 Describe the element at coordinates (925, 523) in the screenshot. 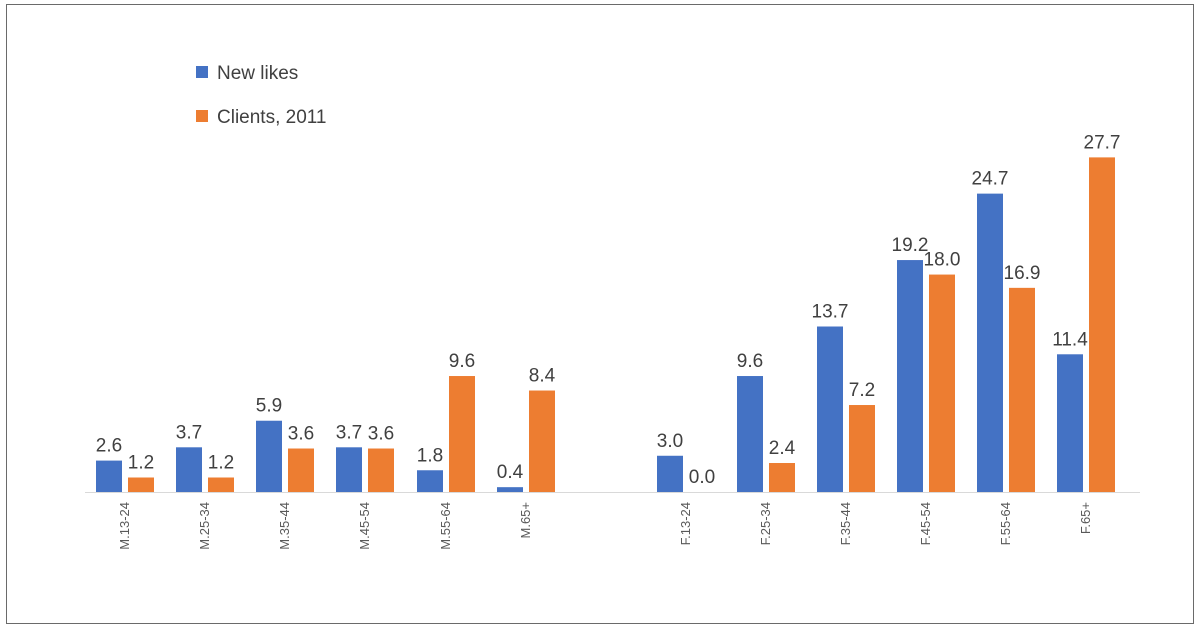

I see `x-tick-label-f-45-54: F.45-54` at that location.